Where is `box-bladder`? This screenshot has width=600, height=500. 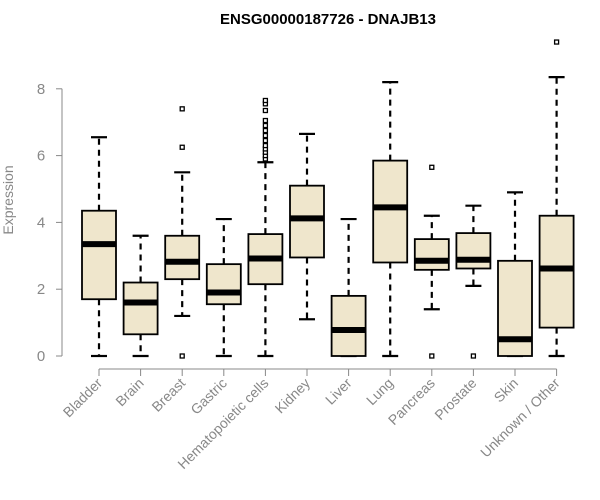
box-bladder is located at coordinates (99, 247).